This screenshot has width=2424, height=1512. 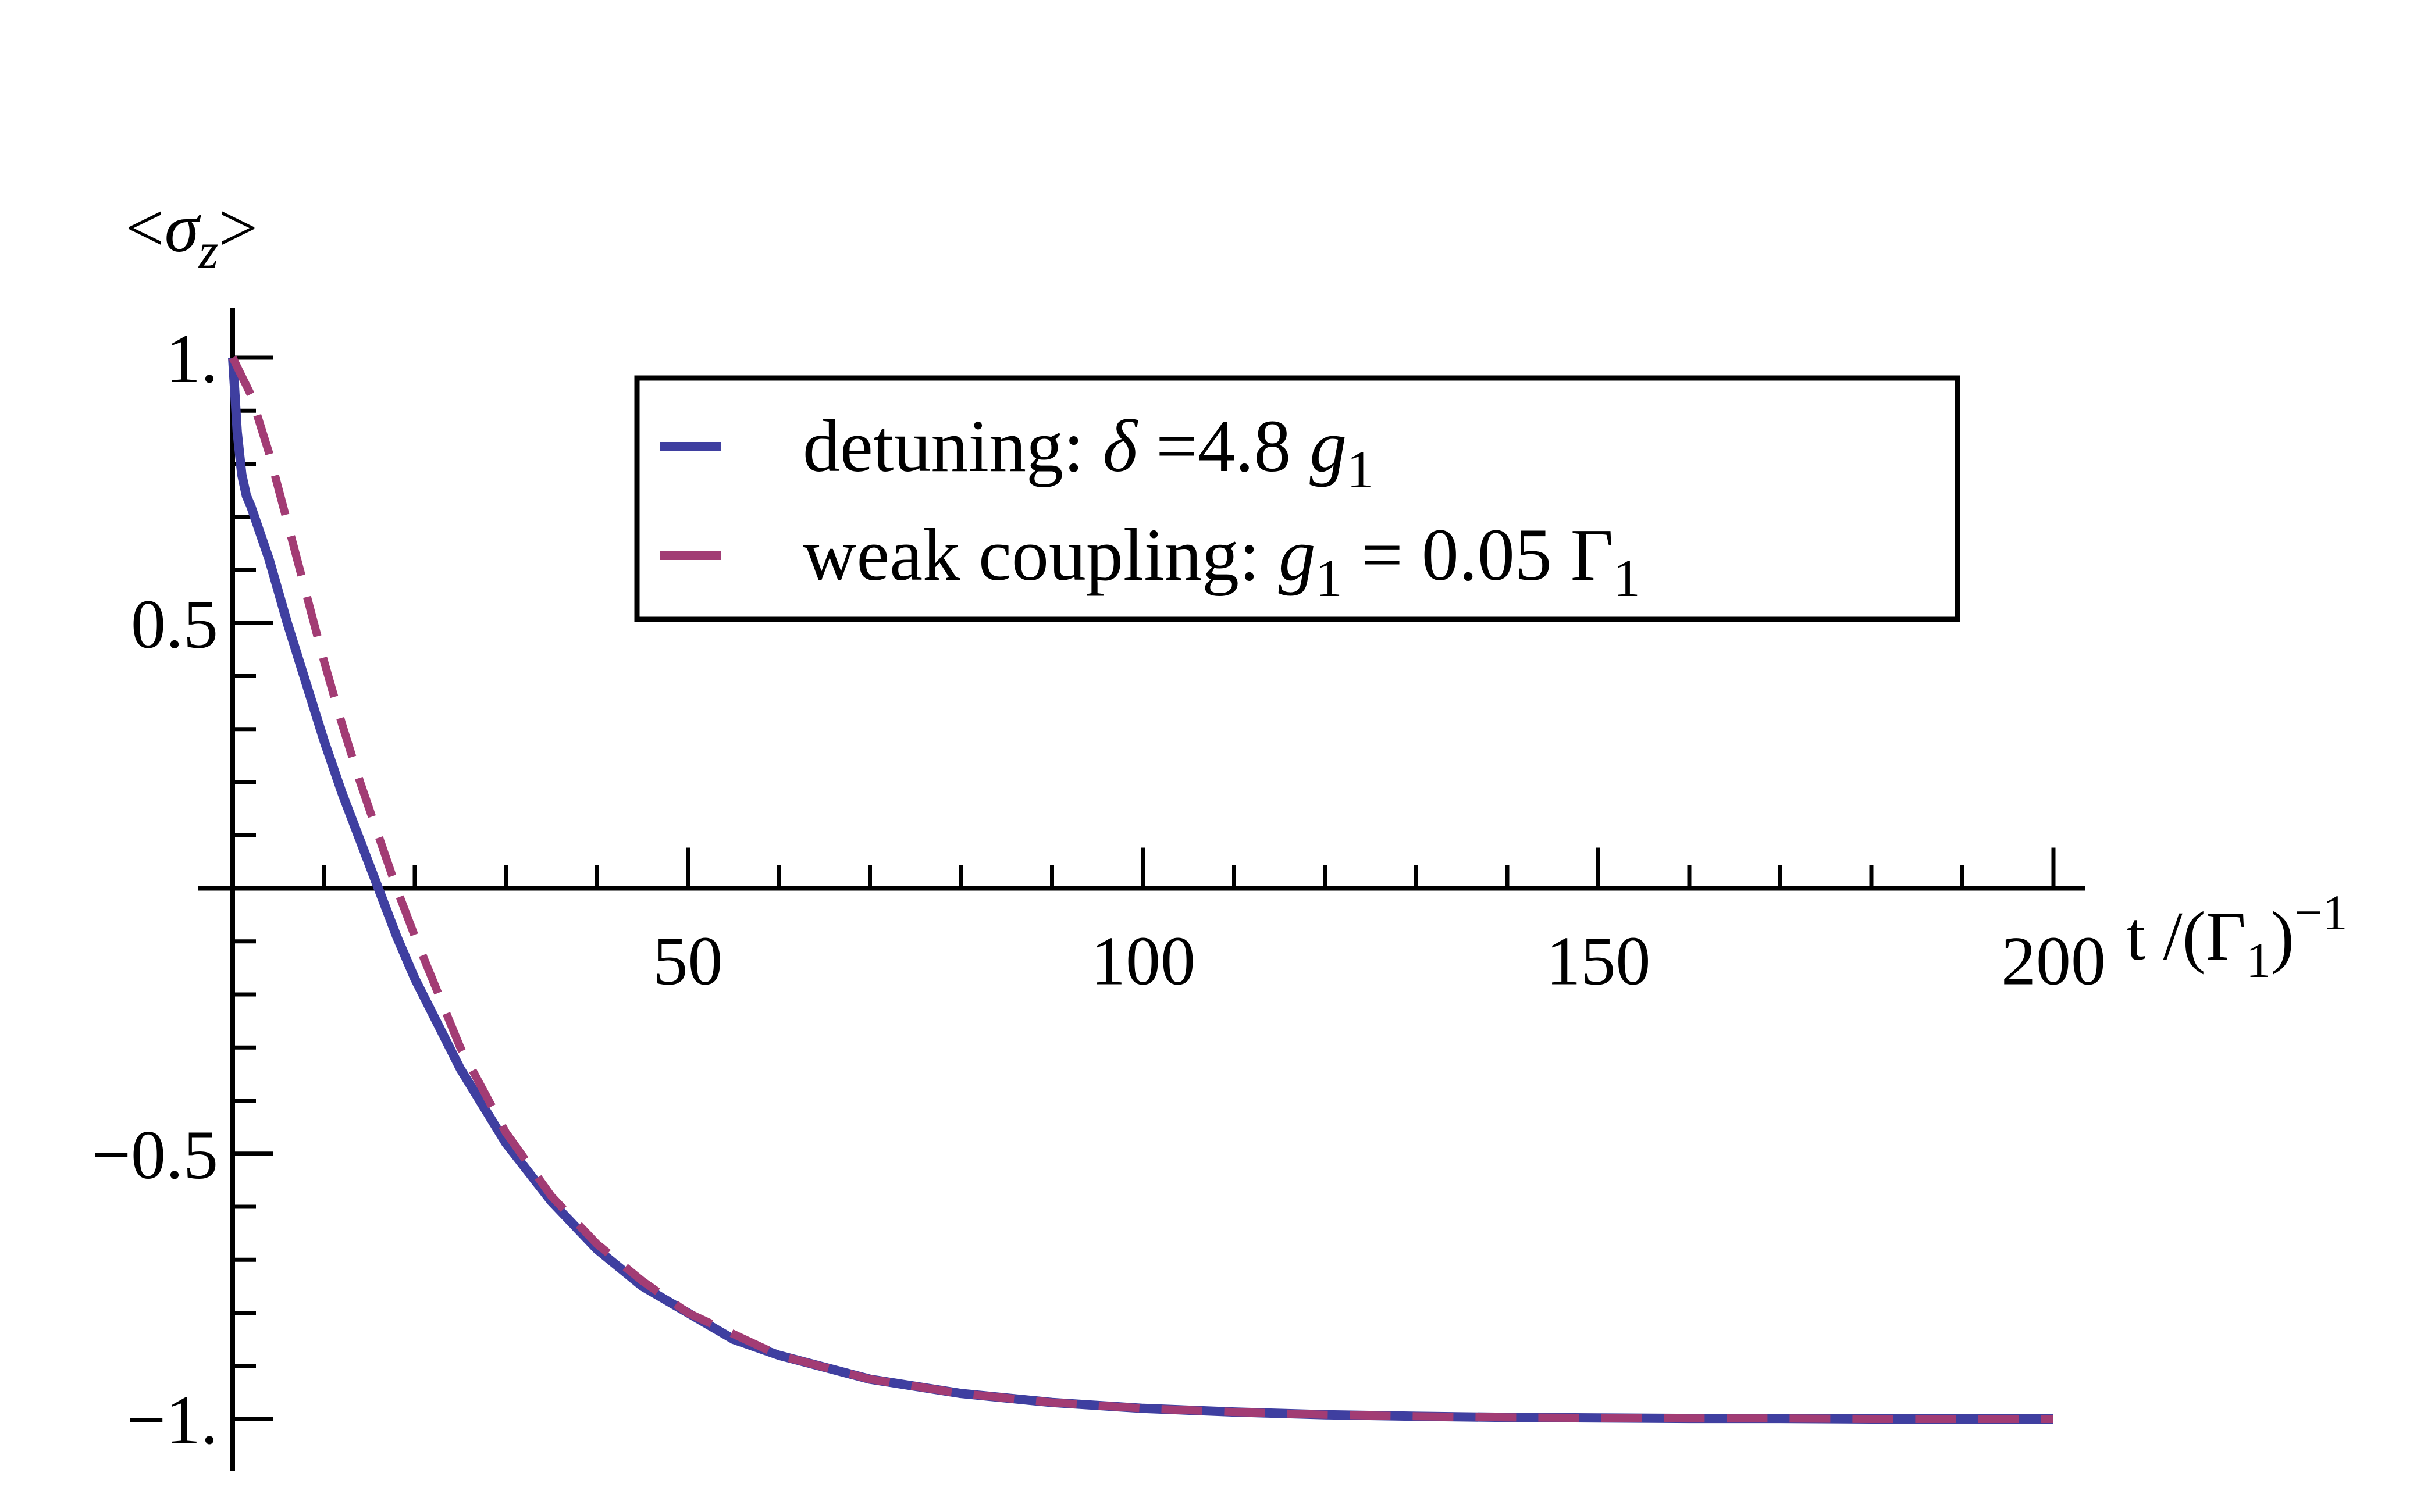 I want to click on x-tick-label: 100, so click(x=1143, y=961).